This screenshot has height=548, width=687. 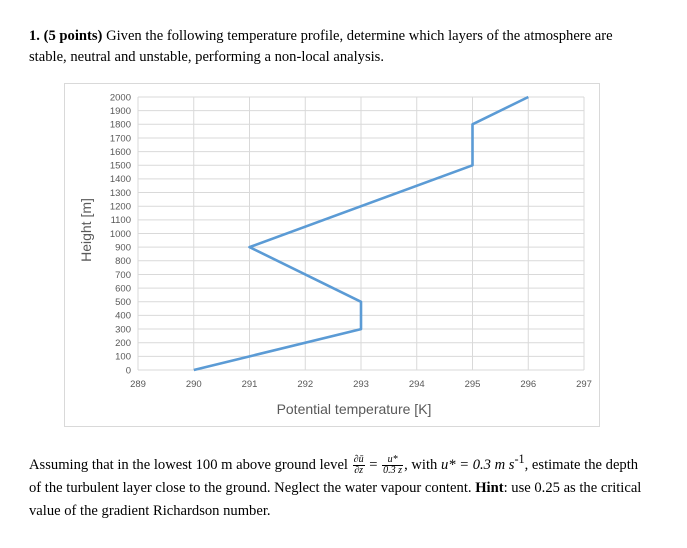 What do you see at coordinates (120, 125) in the screenshot?
I see `y-tick-label: 1800` at bounding box center [120, 125].